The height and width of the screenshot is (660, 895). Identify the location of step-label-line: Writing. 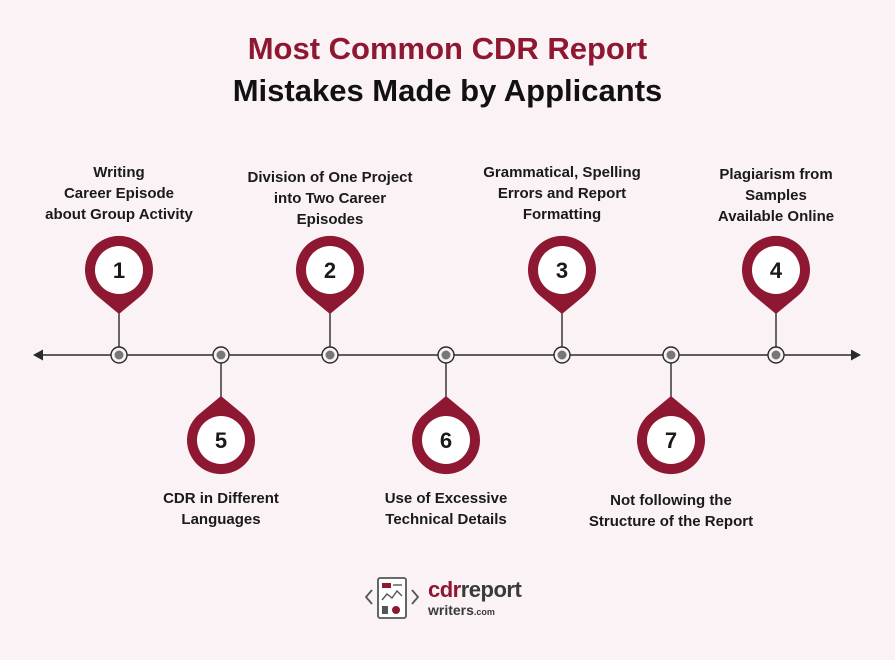
(119, 172).